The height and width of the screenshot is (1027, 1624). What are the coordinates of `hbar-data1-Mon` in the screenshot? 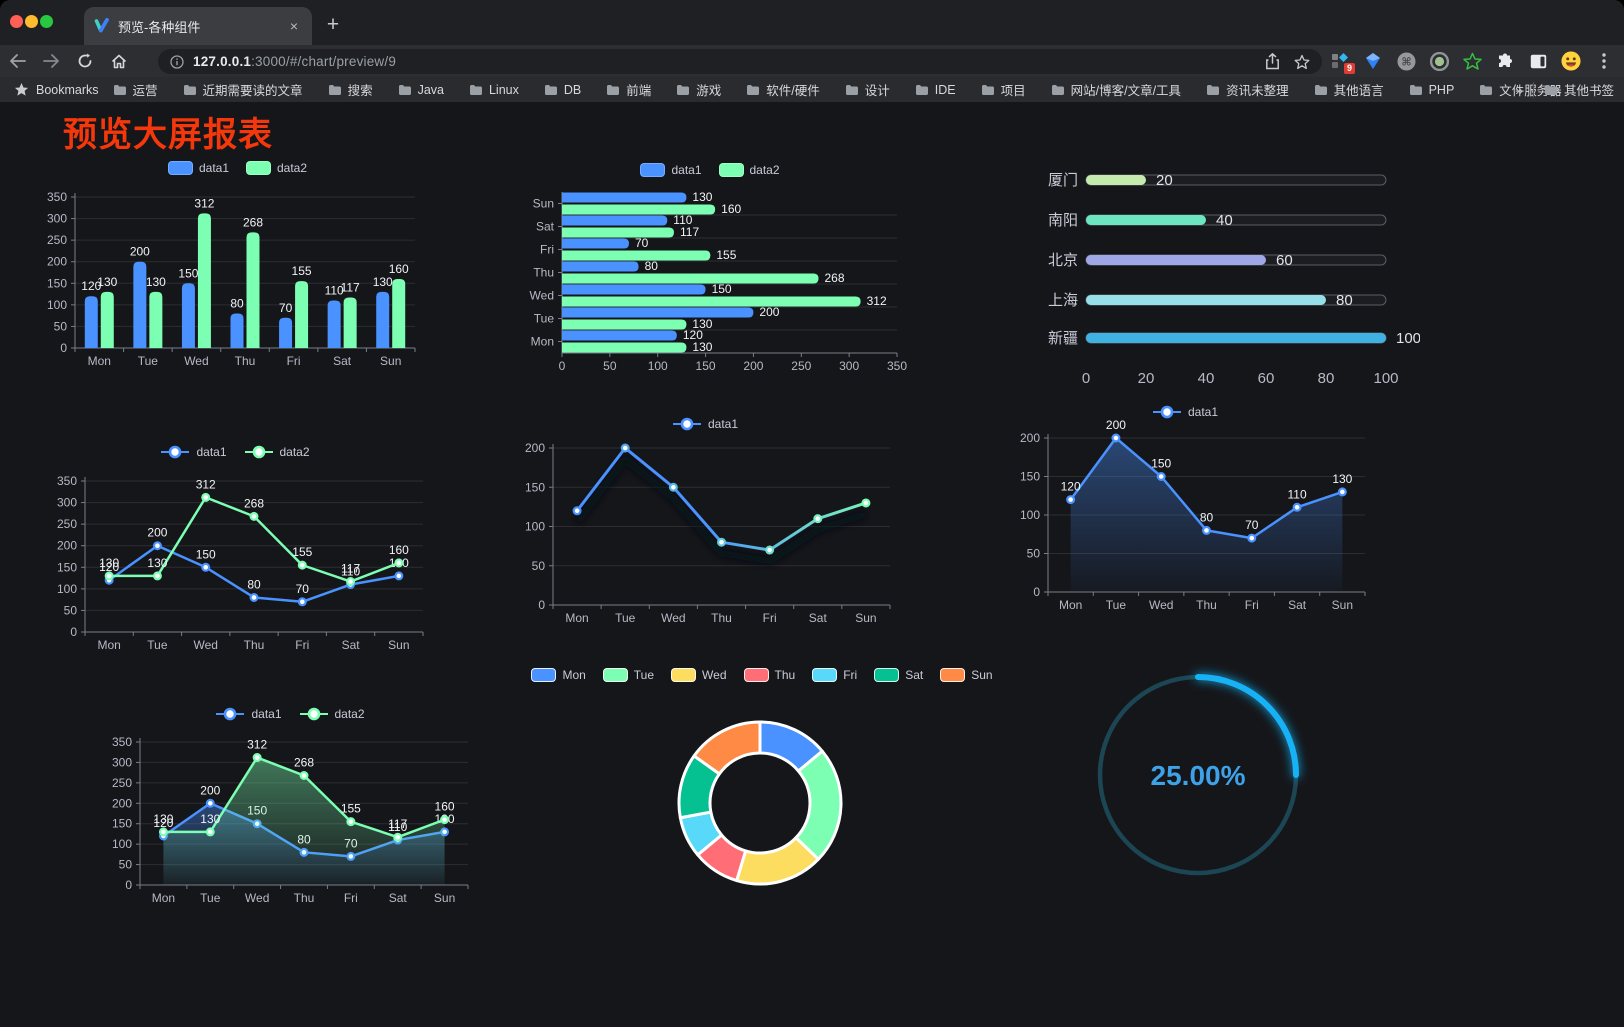 It's located at (619, 335).